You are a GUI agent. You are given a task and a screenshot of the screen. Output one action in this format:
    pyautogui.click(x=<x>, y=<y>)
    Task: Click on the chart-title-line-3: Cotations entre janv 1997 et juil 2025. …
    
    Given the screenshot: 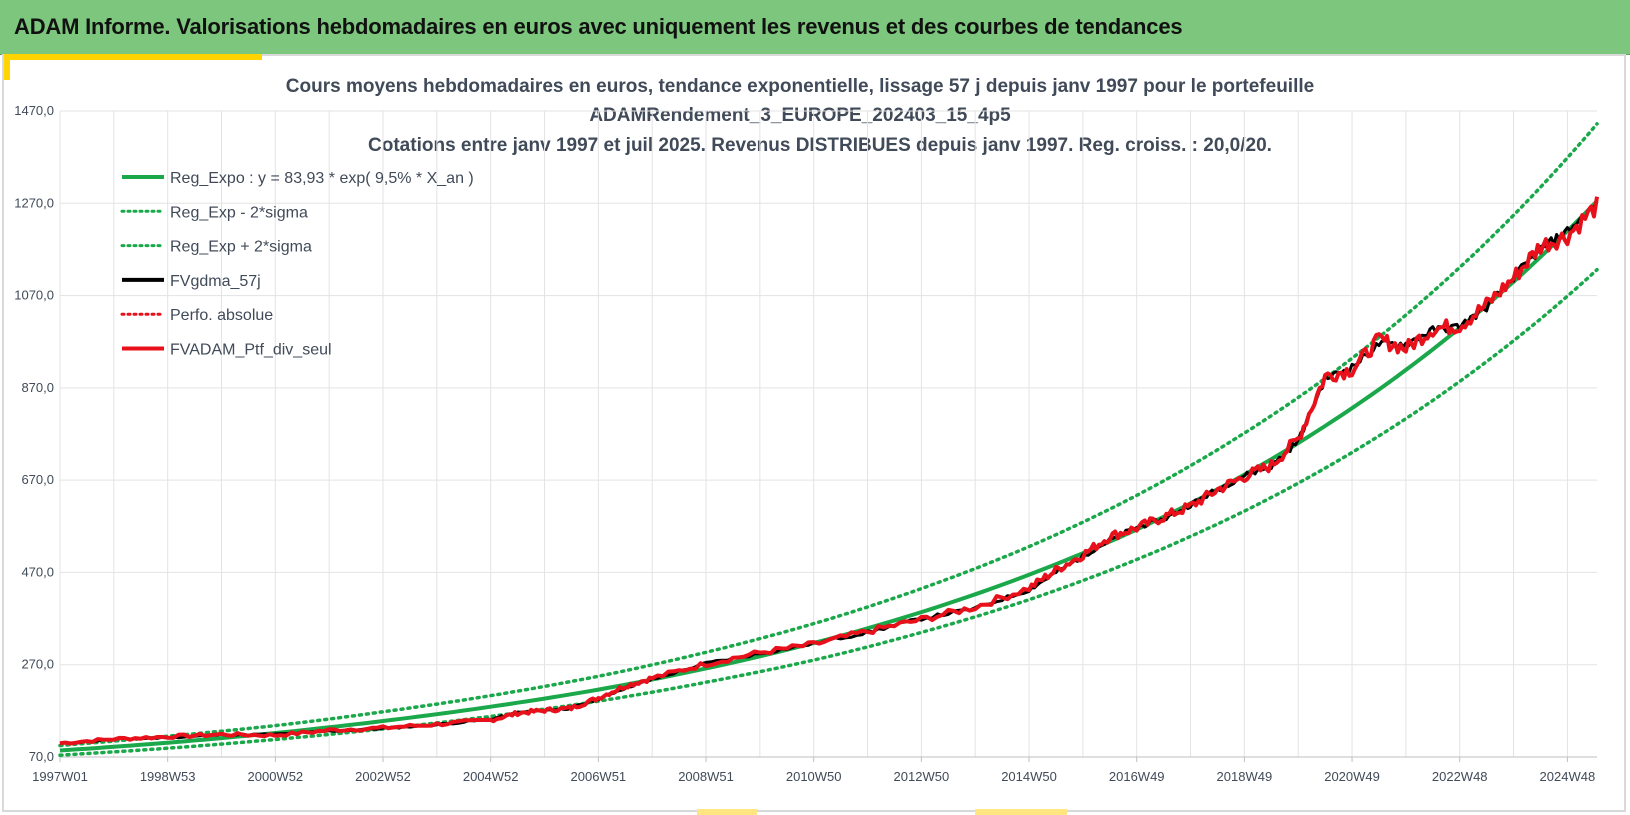 What is the action you would take?
    pyautogui.click(x=820, y=145)
    